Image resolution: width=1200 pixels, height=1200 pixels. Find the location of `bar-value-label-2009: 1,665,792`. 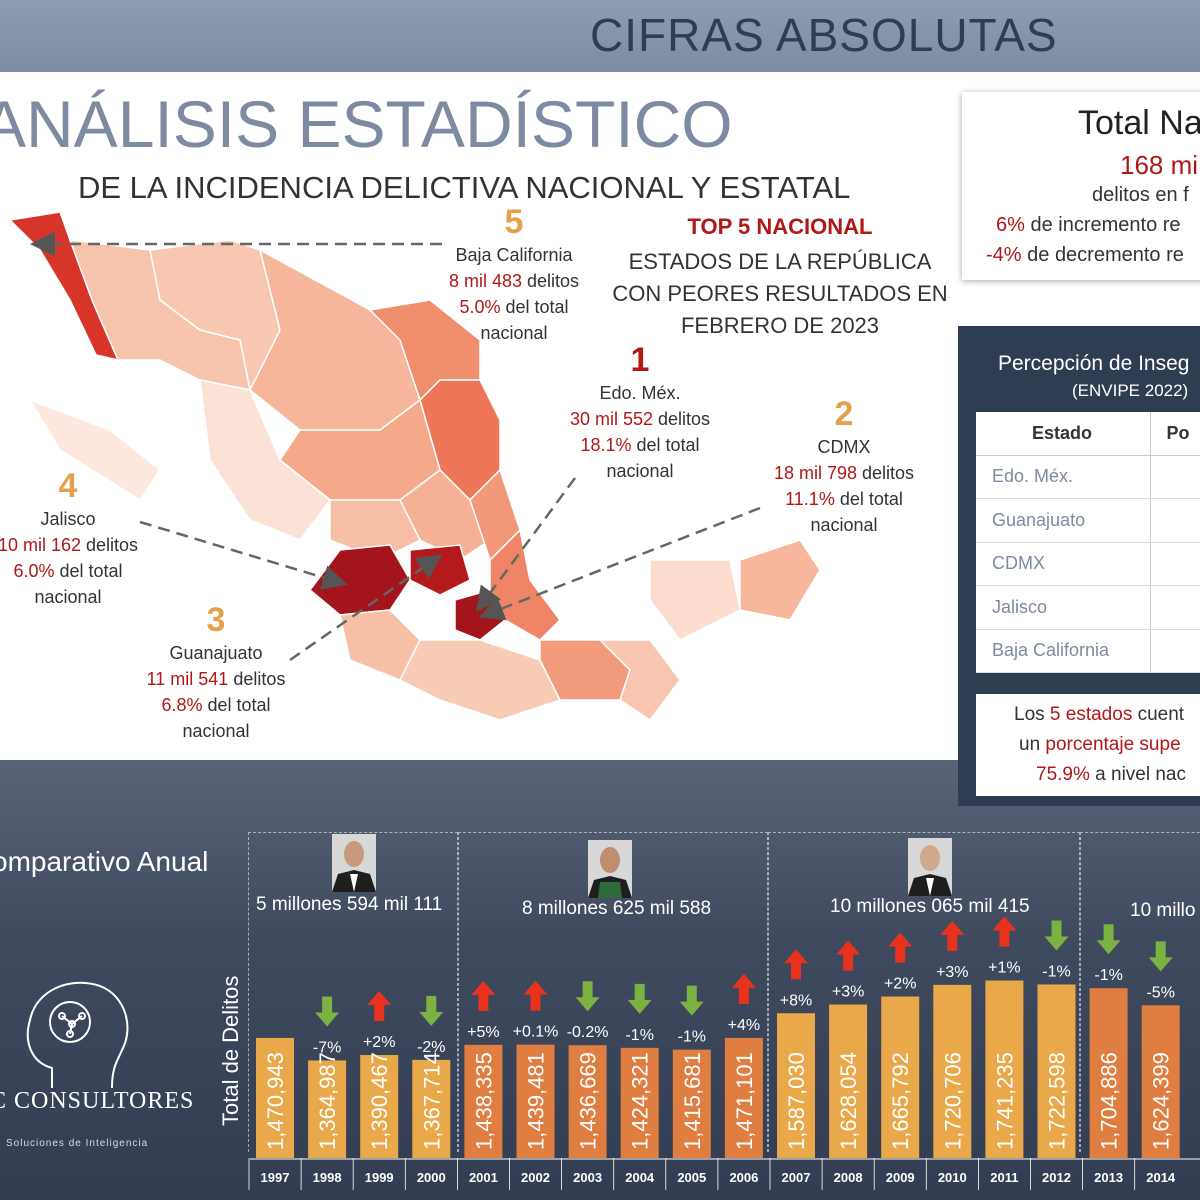

bar-value-label-2009: 1,665,792 is located at coordinates (900, 1101).